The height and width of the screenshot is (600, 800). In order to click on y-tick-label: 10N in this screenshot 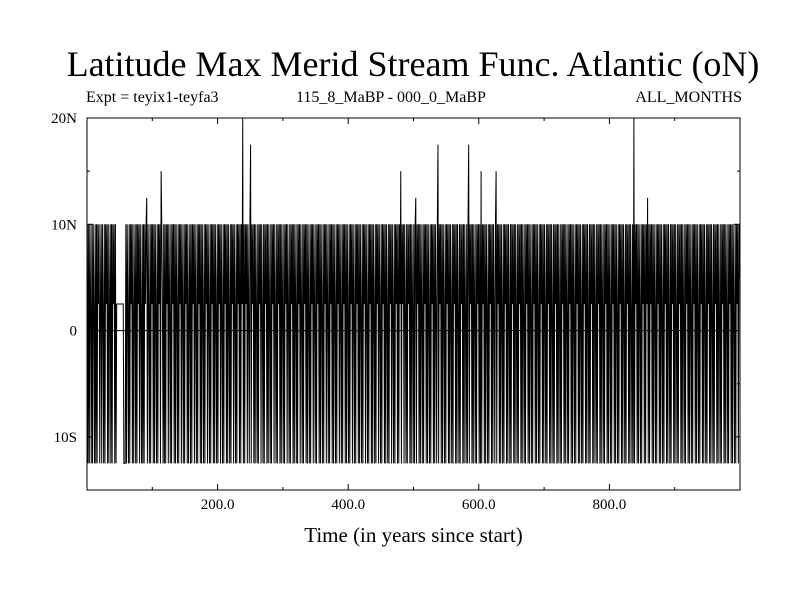, I will do `click(64, 225)`.